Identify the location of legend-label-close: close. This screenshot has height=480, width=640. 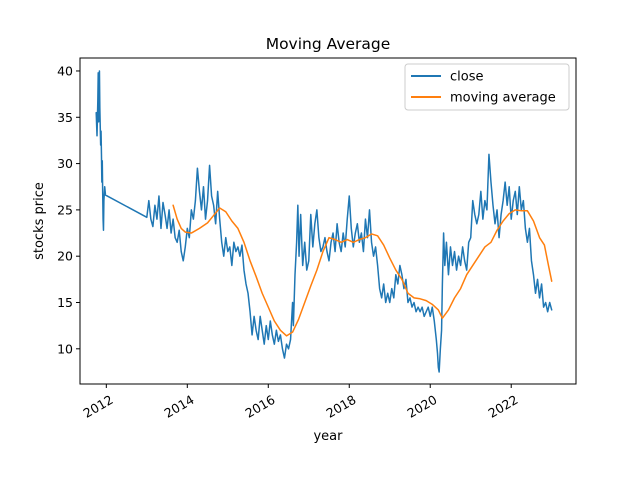
(466, 77).